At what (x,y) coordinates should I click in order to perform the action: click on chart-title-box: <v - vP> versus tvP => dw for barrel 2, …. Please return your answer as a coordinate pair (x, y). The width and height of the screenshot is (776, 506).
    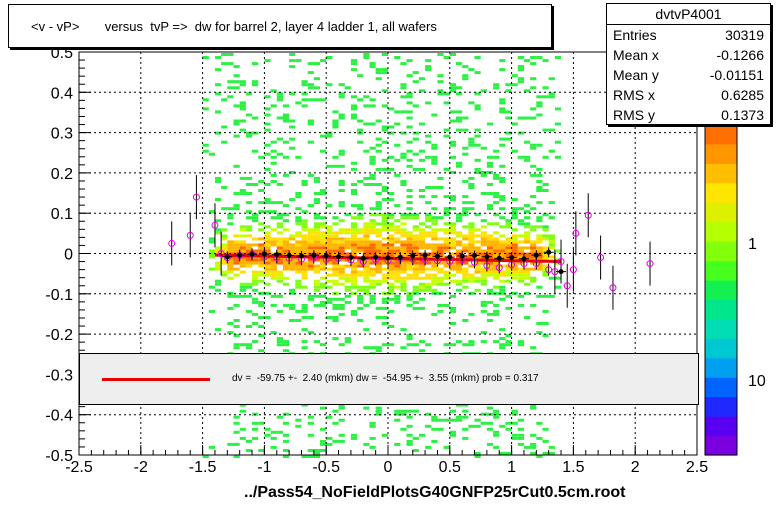
    Looking at the image, I should click on (280, 26).